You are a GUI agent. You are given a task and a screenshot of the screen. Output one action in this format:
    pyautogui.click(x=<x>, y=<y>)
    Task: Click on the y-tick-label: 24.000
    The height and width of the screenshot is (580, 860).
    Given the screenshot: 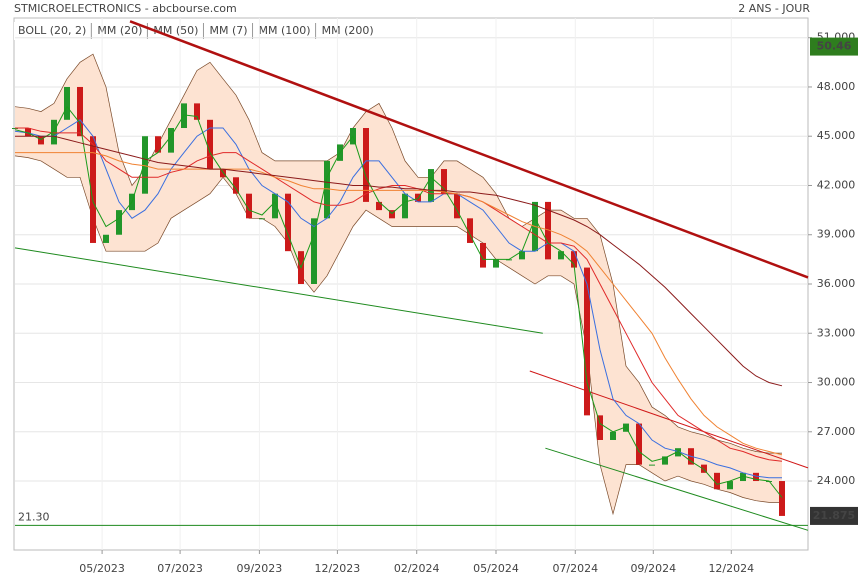 What is the action you would take?
    pyautogui.click(x=836, y=480)
    